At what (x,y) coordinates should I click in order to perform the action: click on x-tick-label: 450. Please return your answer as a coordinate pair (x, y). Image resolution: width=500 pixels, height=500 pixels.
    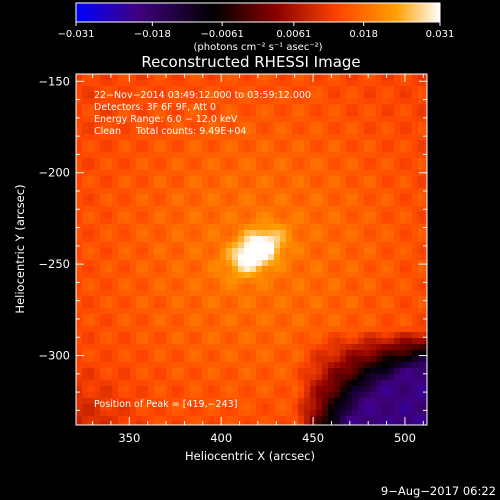
    Looking at the image, I should click on (313, 438).